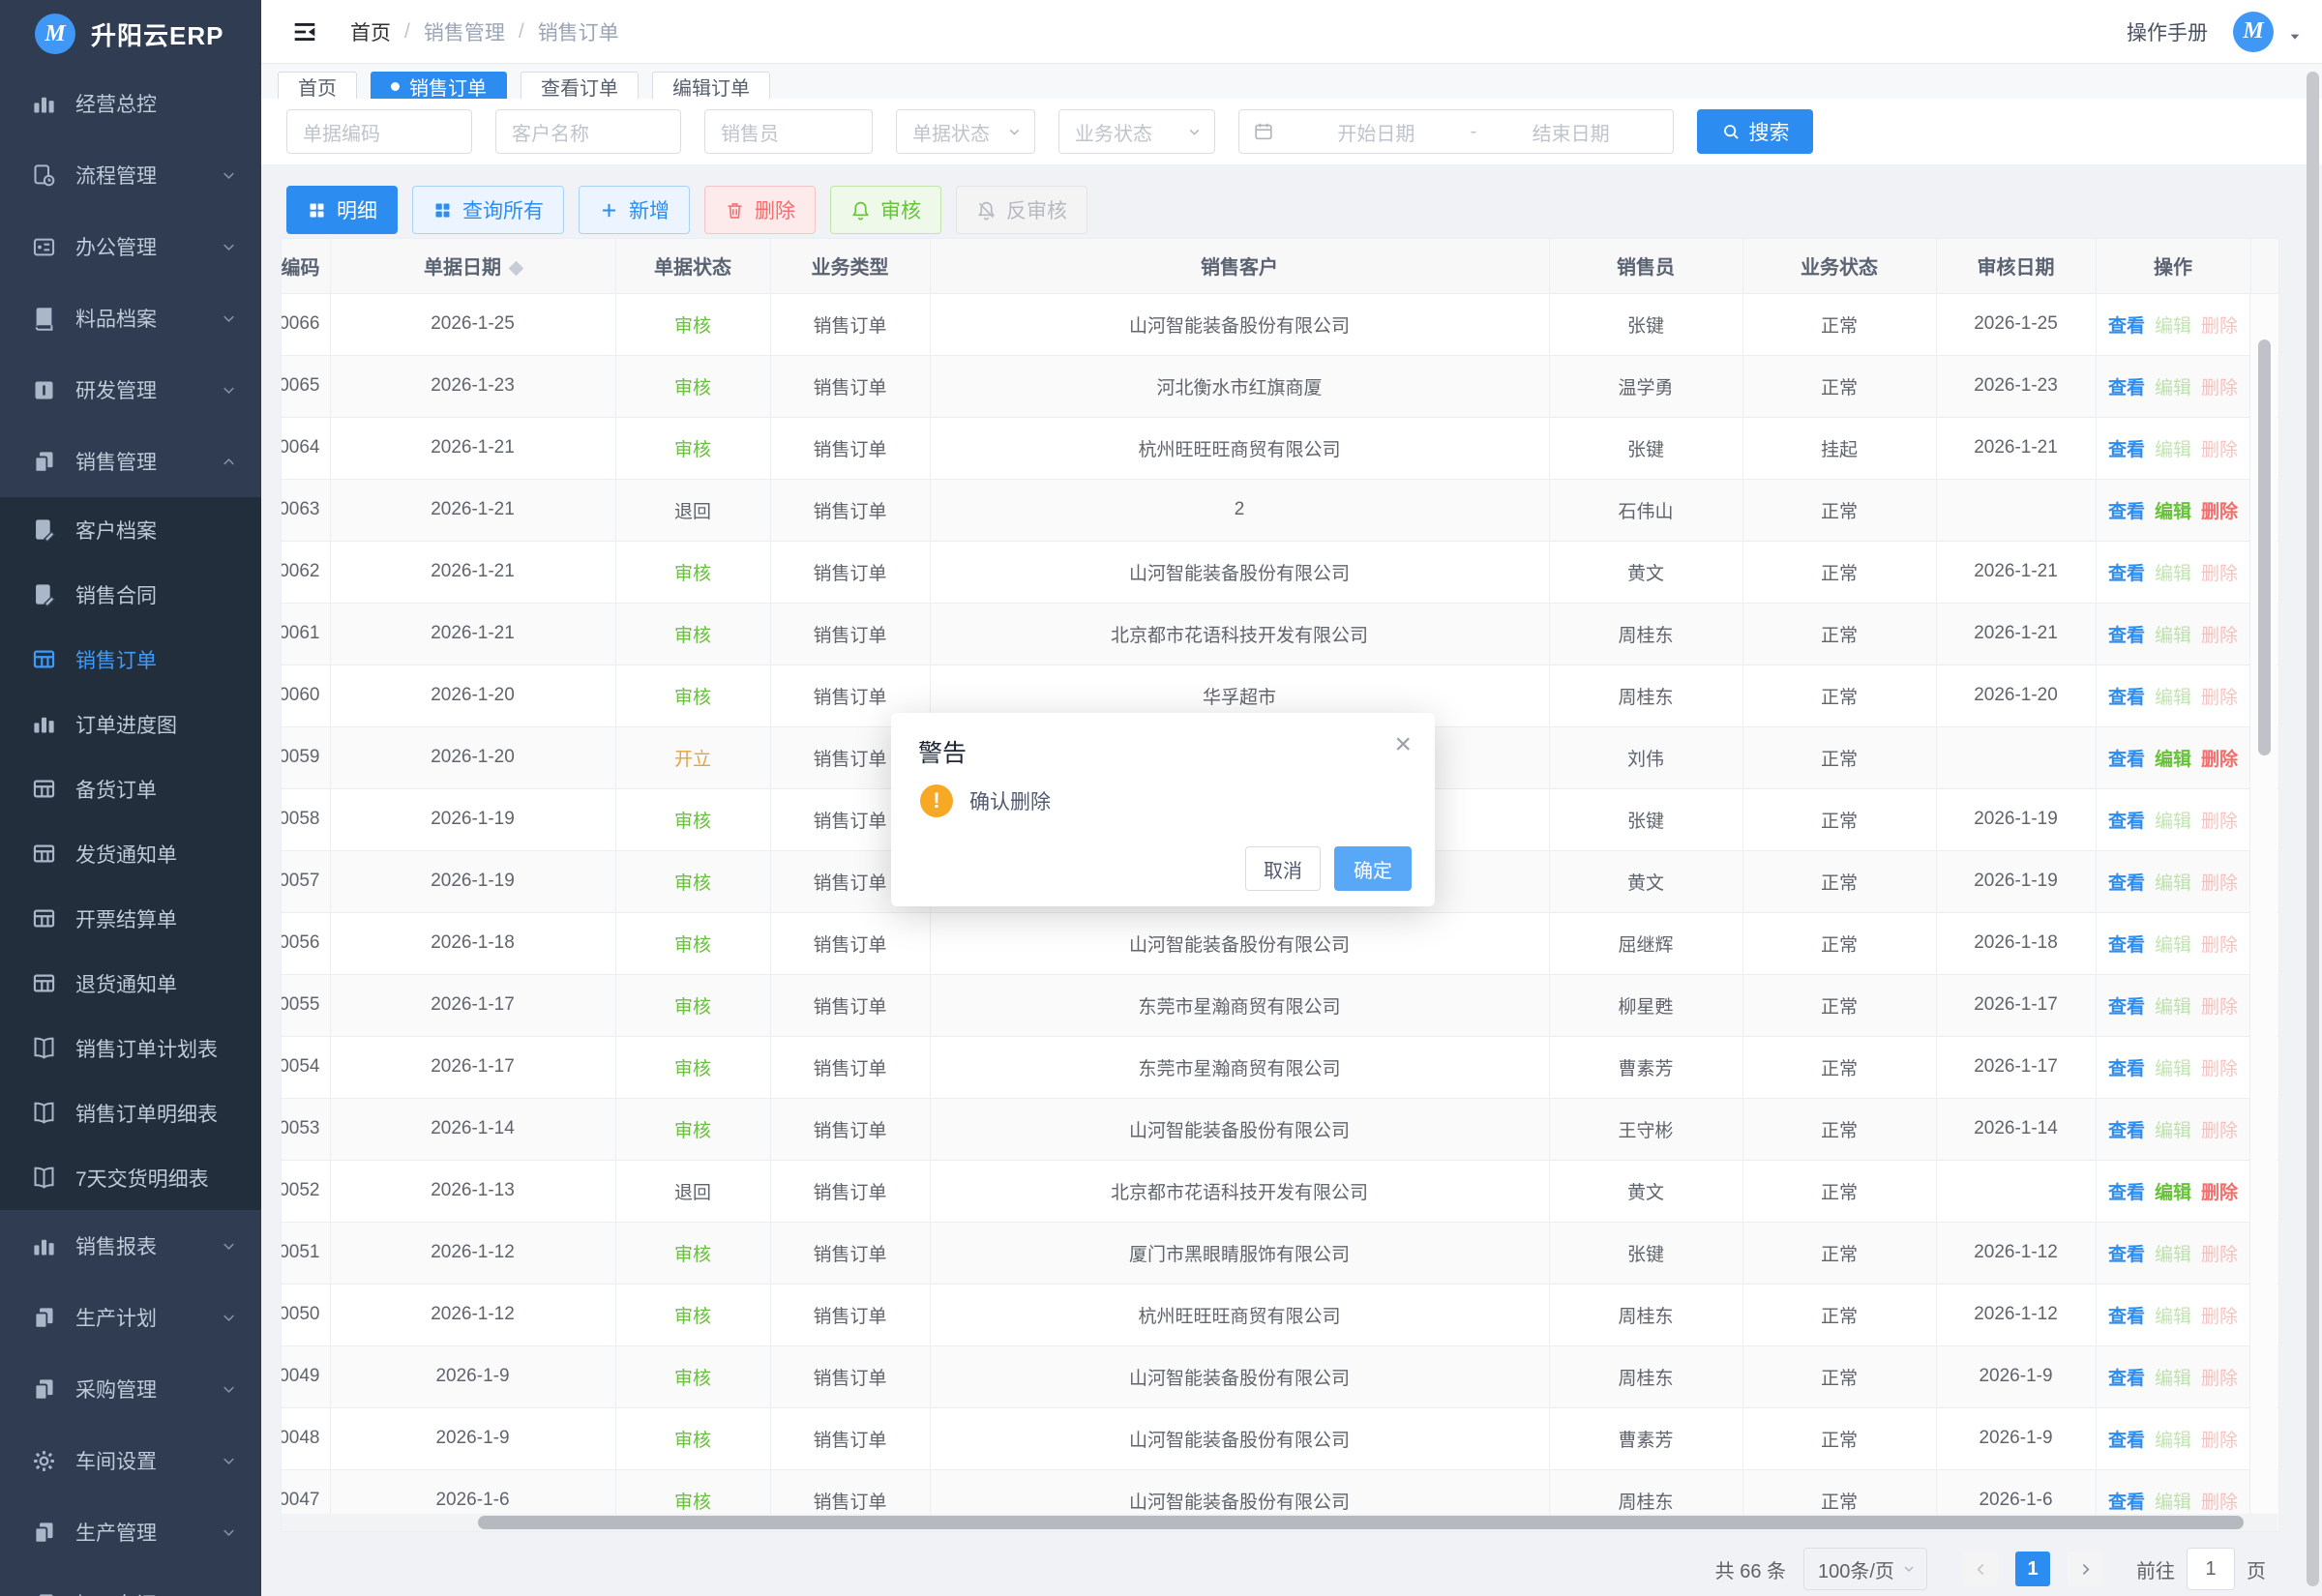 Image resolution: width=2322 pixels, height=1596 pixels. What do you see at coordinates (317, 85) in the screenshot?
I see `tab-home: 首页` at bounding box center [317, 85].